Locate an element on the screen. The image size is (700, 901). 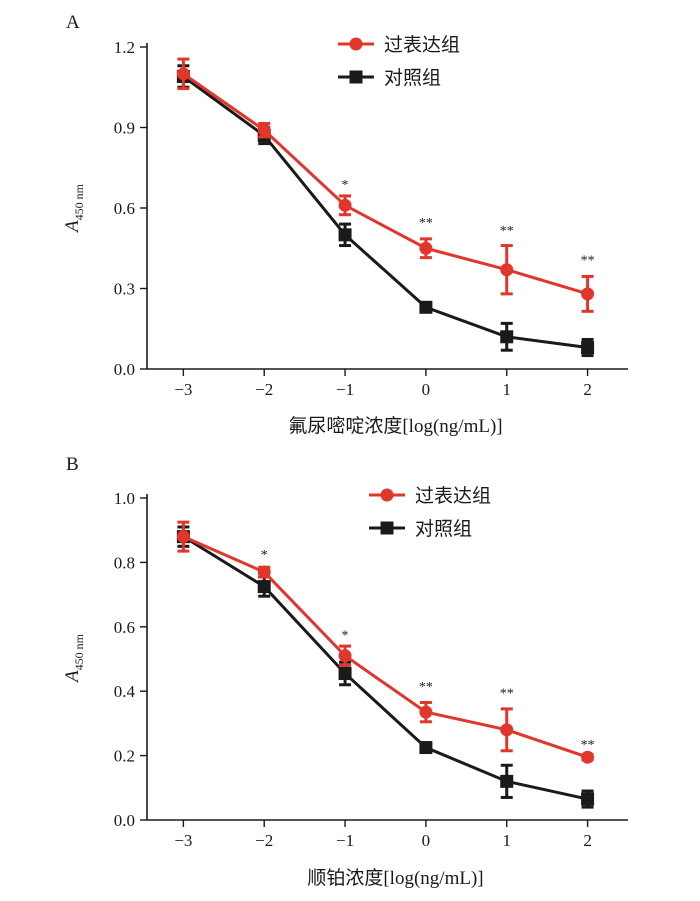
y-tick-label: 1.0 is located at coordinates (124, 498).